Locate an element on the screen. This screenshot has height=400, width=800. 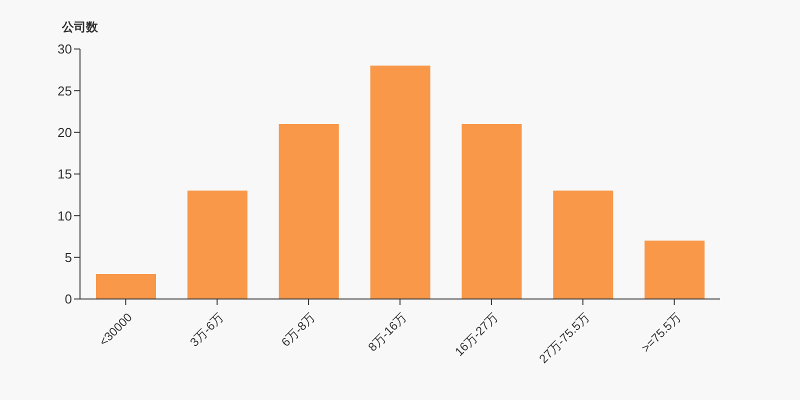
y-axis-title: 公司数 is located at coordinates (80, 27).